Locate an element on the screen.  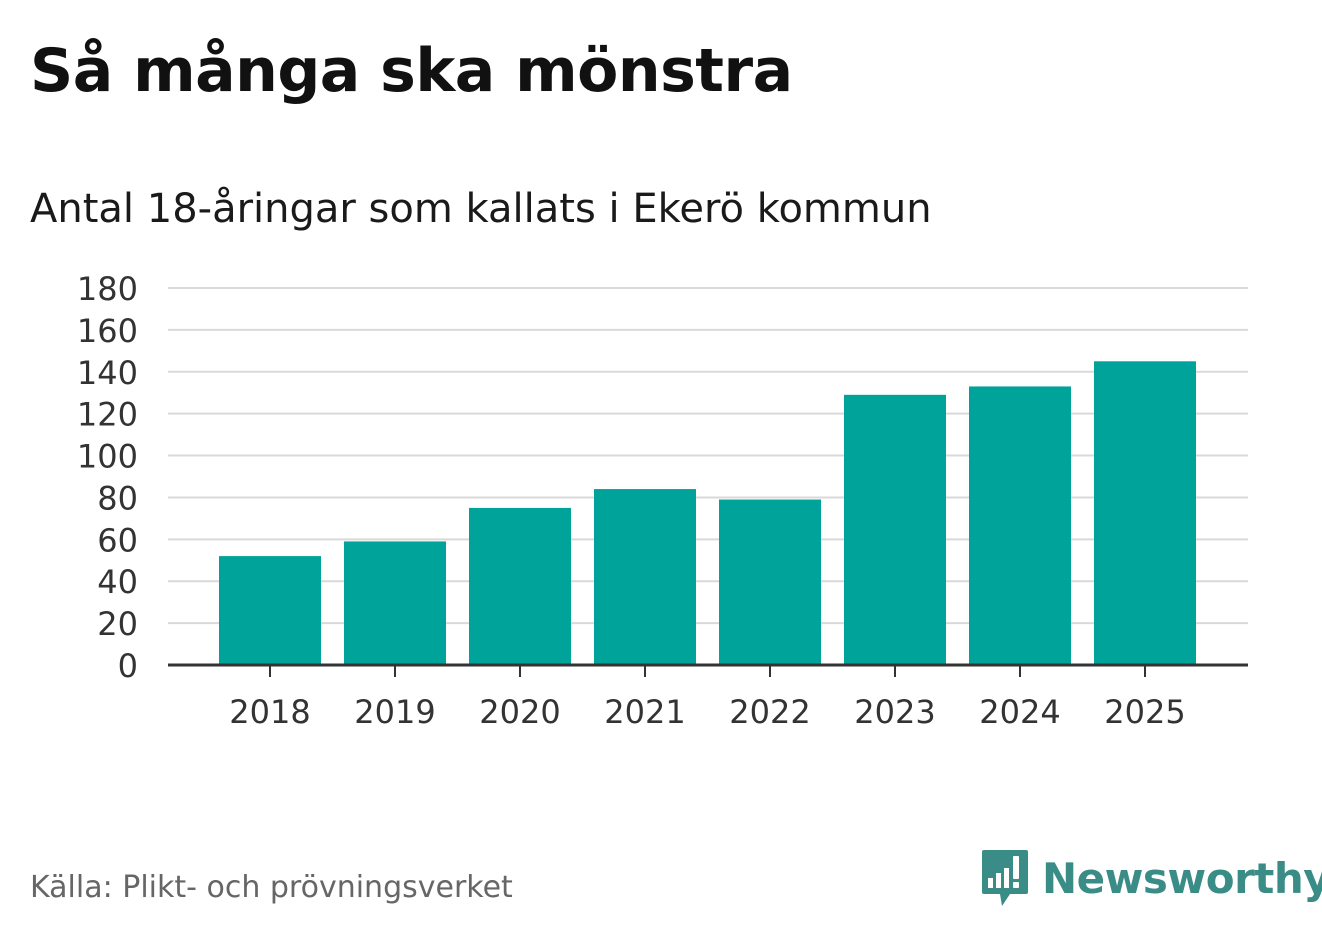
brand-logo: Newsworthy is located at coordinates (1151, 878).